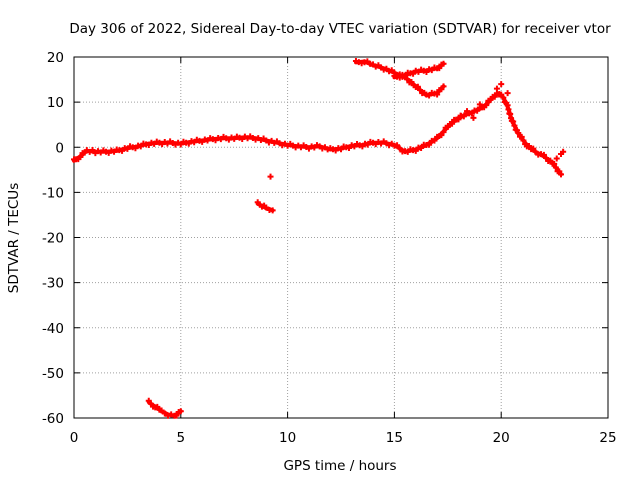 The height and width of the screenshot is (480, 640). Describe the element at coordinates (55, 58) in the screenshot. I see `y-tick-label: 20` at that location.